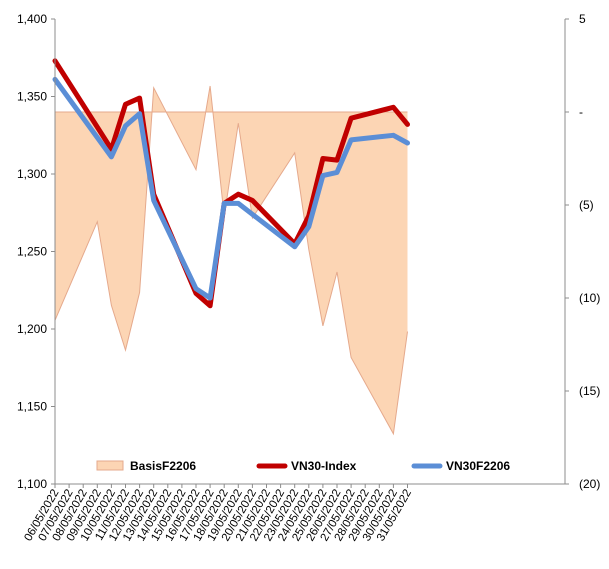  I want to click on left-tick-label: 1,350, so click(32, 97).